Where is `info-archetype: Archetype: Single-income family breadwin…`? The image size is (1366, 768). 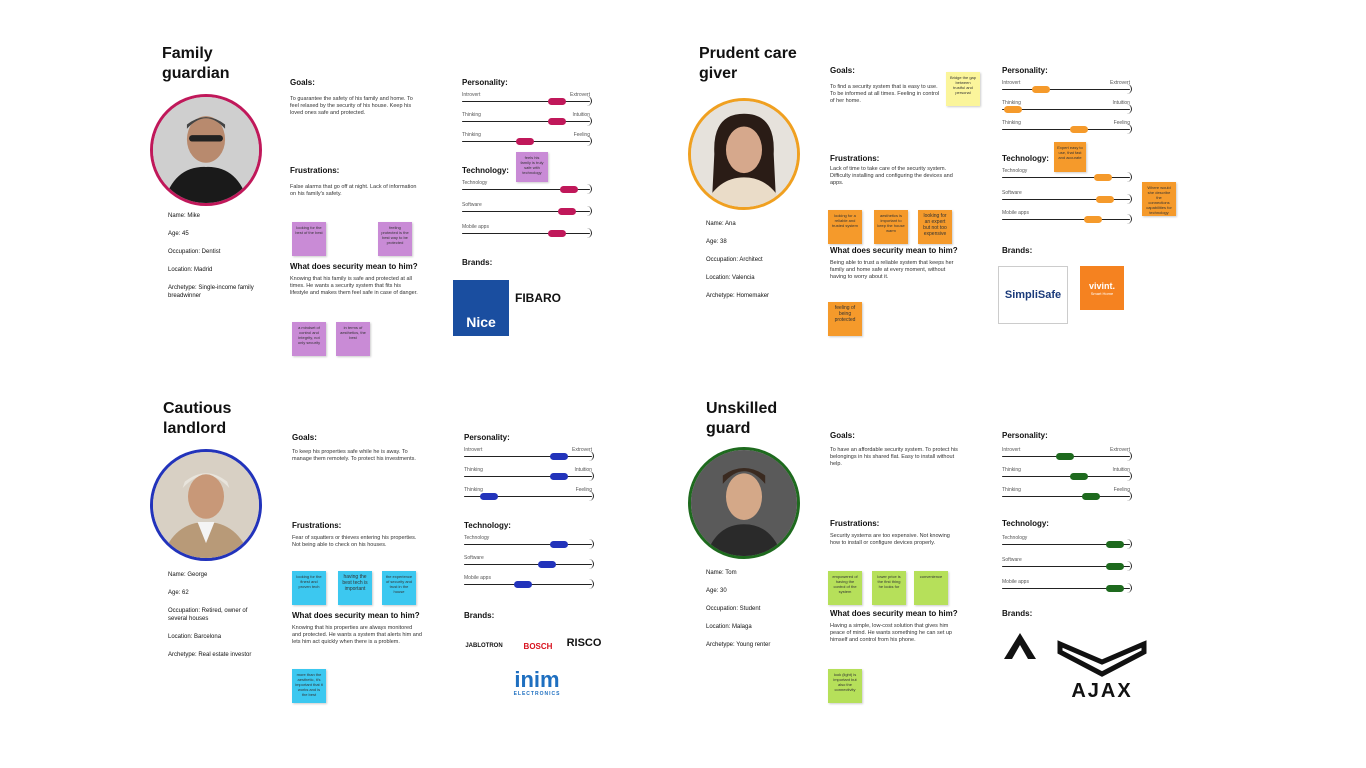
info-archetype: Archetype: Single-income family breadwin… is located at coordinates (211, 292).